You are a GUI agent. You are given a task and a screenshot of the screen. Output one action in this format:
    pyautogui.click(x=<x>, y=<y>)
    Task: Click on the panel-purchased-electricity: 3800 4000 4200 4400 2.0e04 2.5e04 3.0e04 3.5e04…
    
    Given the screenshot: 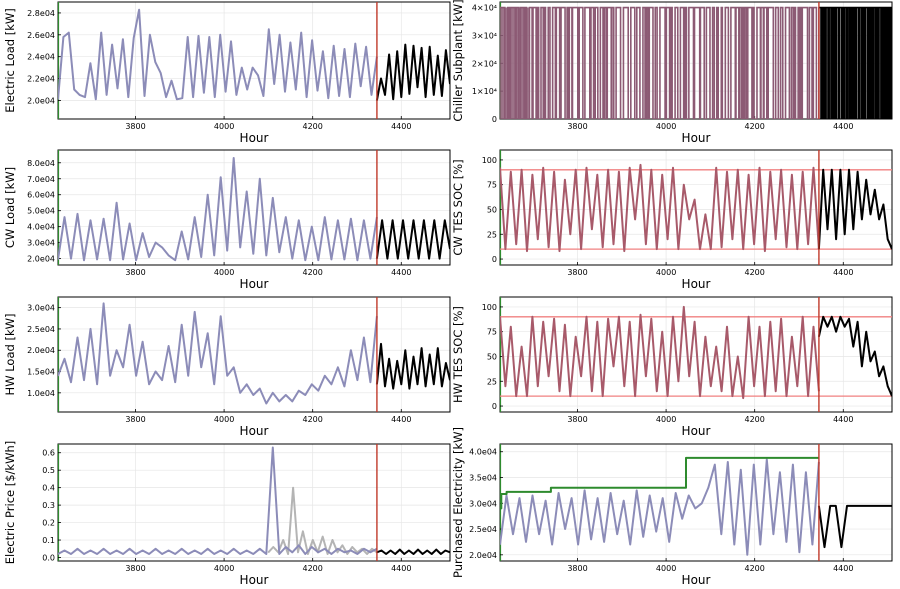 What is the action you would take?
    pyautogui.click(x=672, y=507)
    